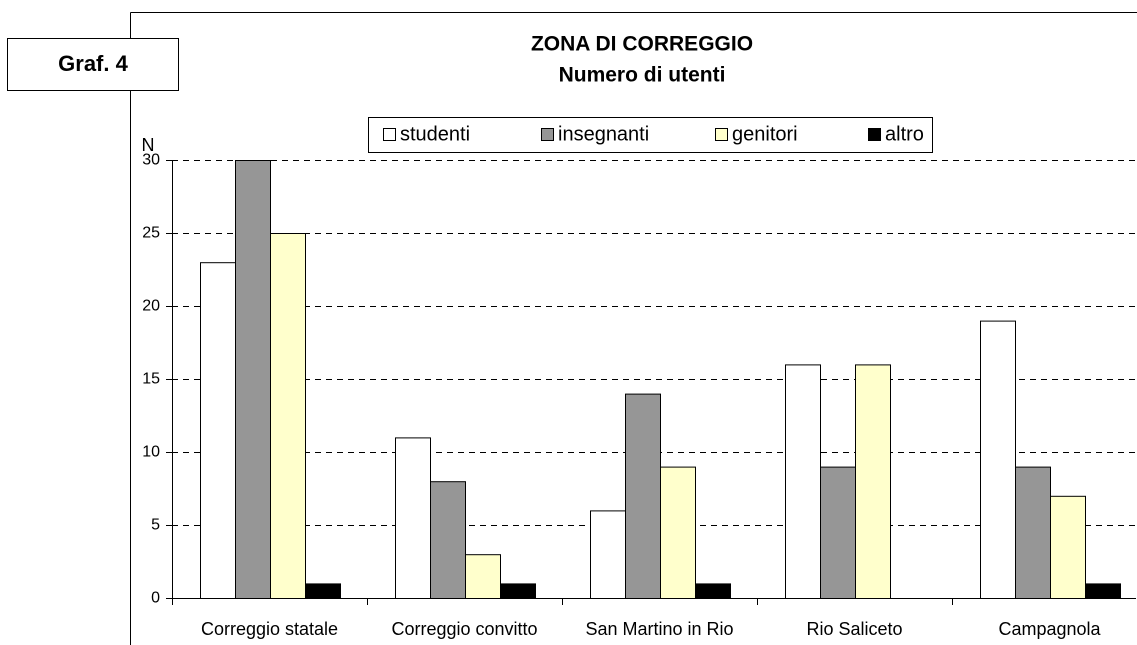  What do you see at coordinates (151, 160) in the screenshot?
I see `y-tick-label: 30` at bounding box center [151, 160].